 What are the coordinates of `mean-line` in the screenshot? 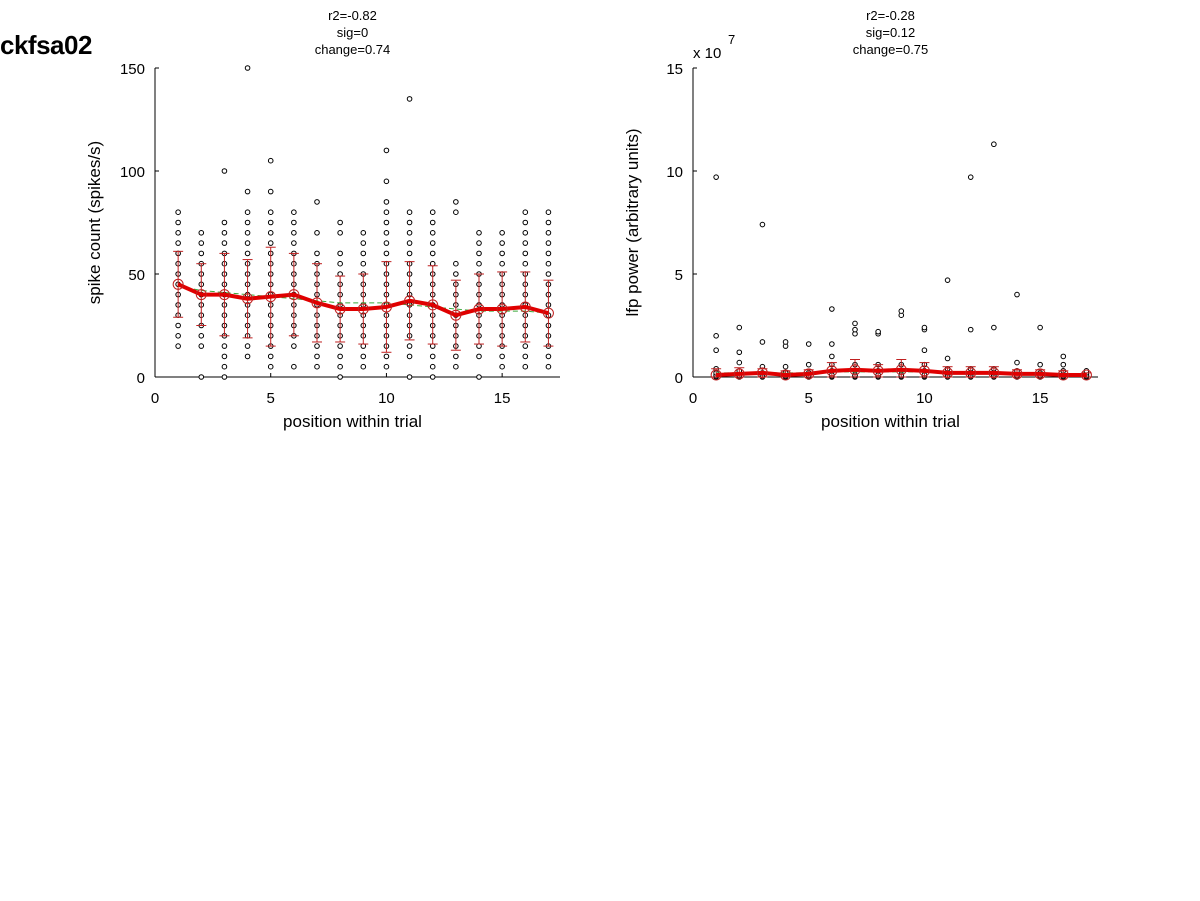 It's located at (363, 300).